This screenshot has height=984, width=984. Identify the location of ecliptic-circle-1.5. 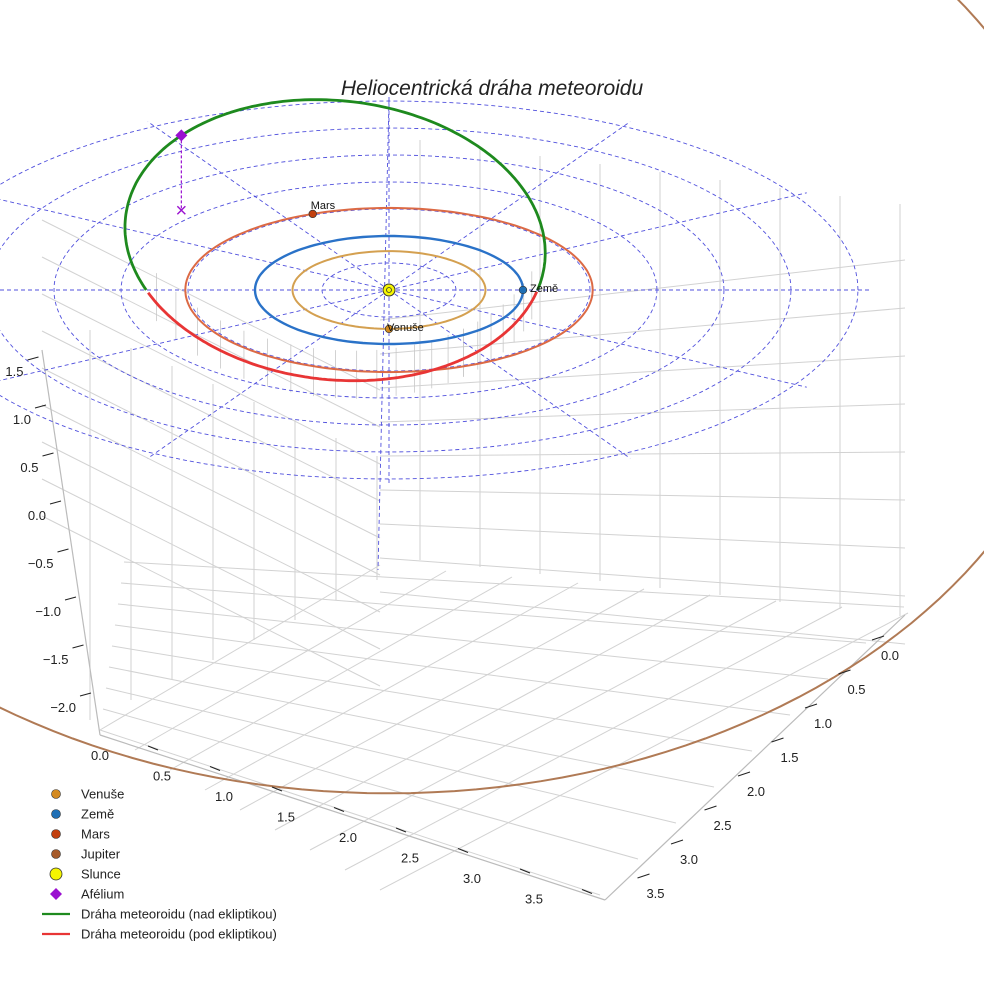
(389, 290).